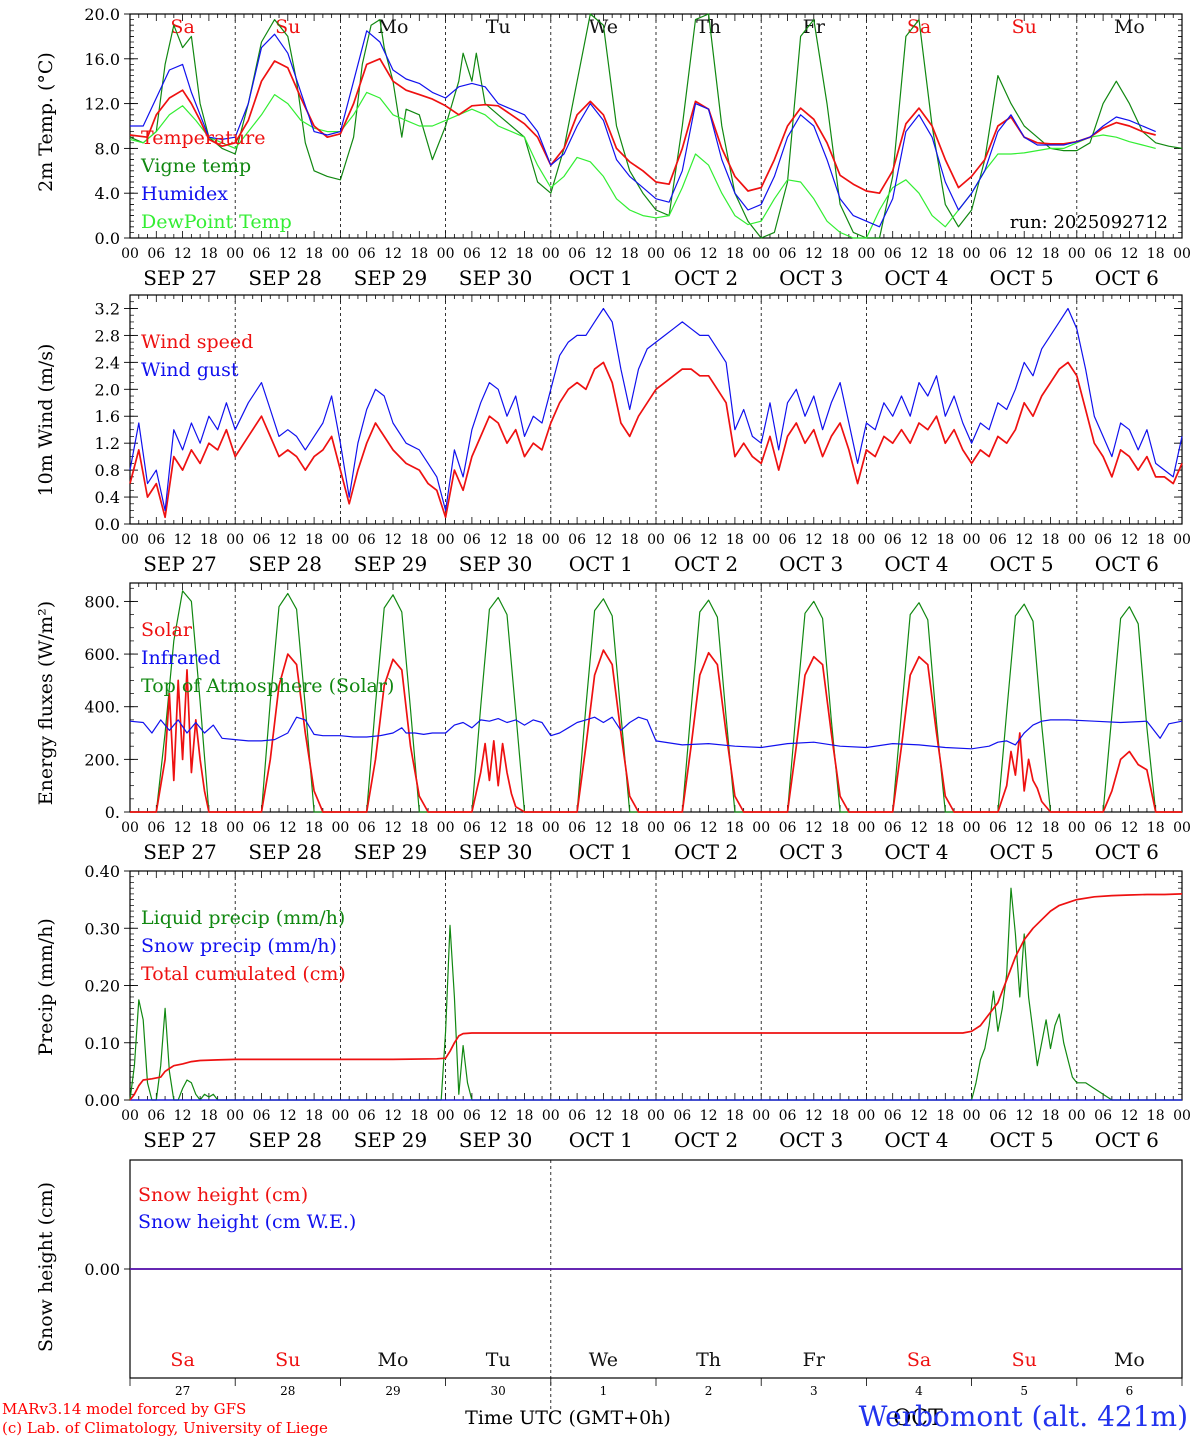  Describe the element at coordinates (102, 928) in the screenshot. I see `y-tick-label: 0.30` at that location.